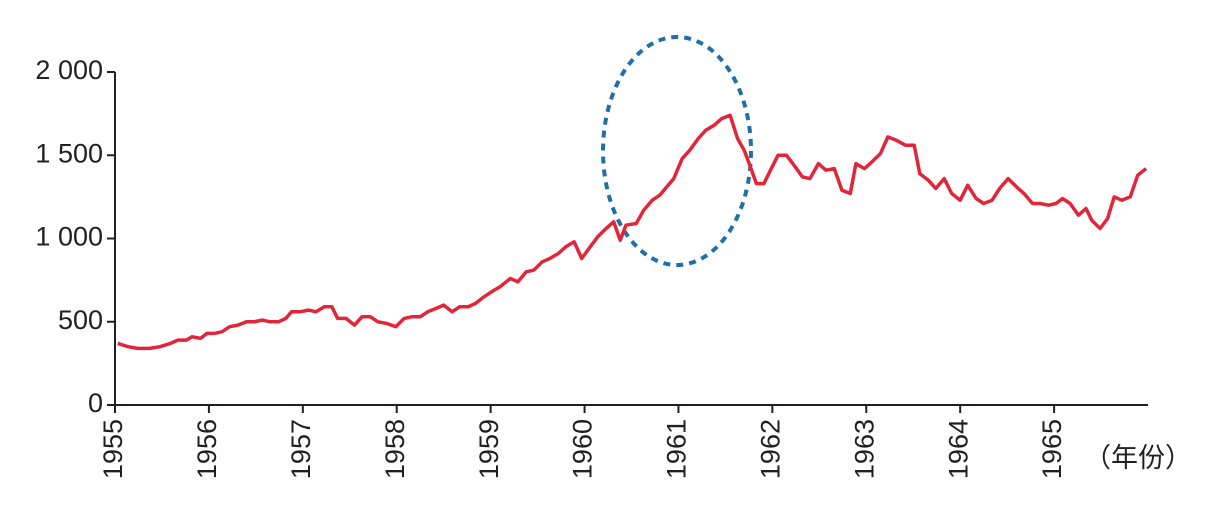 Image resolution: width=1217 pixels, height=510 pixels. Describe the element at coordinates (677, 449) in the screenshot. I see `x-tick-label: 1961` at that location.